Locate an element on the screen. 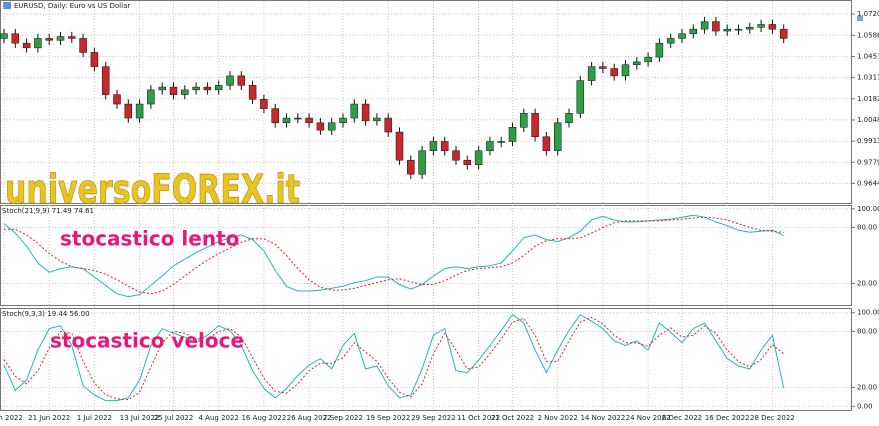  y-tick-label: 1.00480 is located at coordinates (868, 120).